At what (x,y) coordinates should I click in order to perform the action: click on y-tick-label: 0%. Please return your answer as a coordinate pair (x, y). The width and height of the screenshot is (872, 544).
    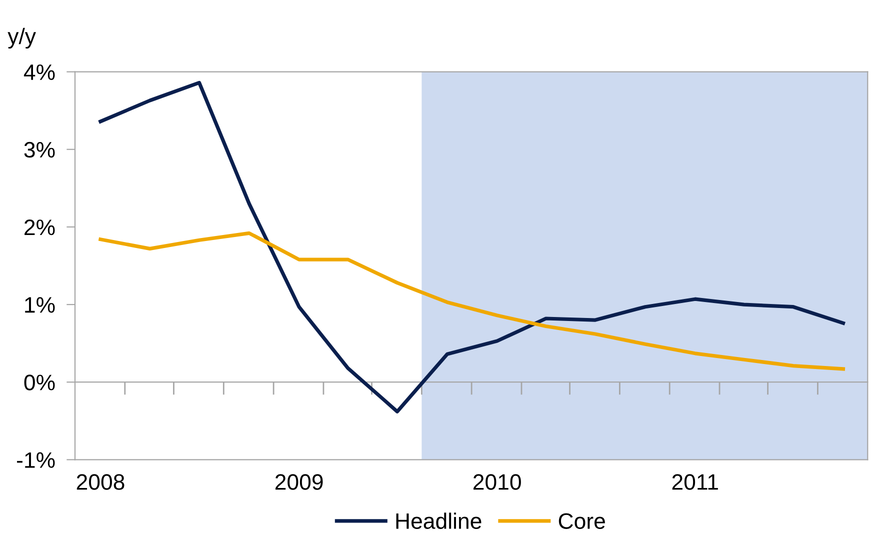
    Looking at the image, I should click on (39, 382).